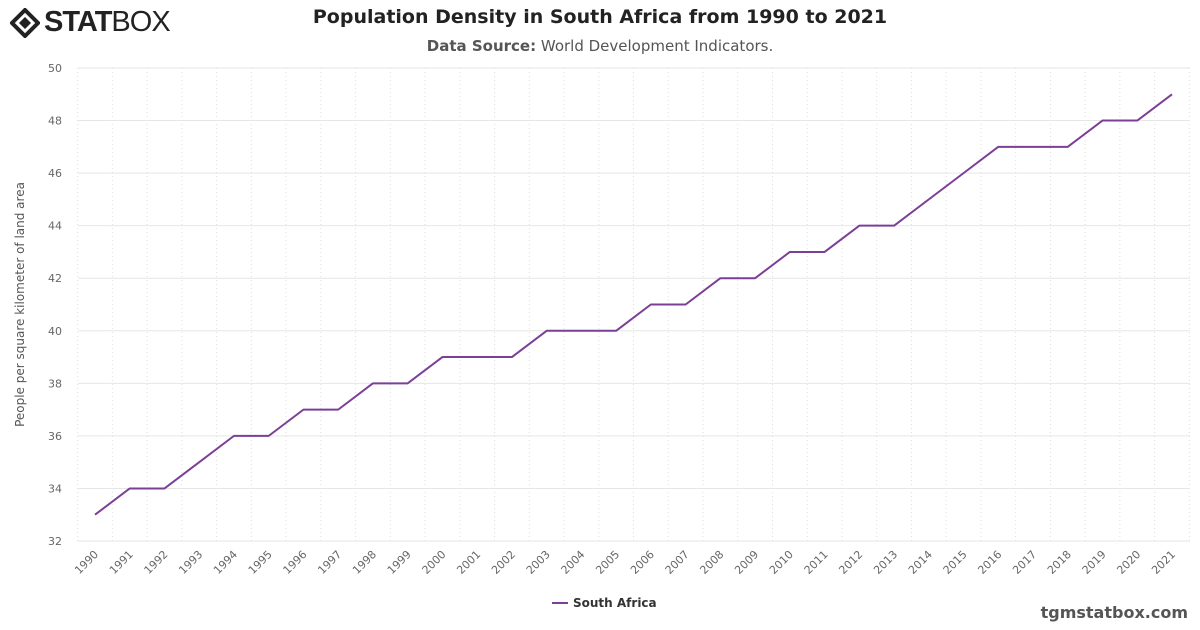 The width and height of the screenshot is (1200, 630). What do you see at coordinates (538, 562) in the screenshot?
I see `x-tick-label: 2003` at bounding box center [538, 562].